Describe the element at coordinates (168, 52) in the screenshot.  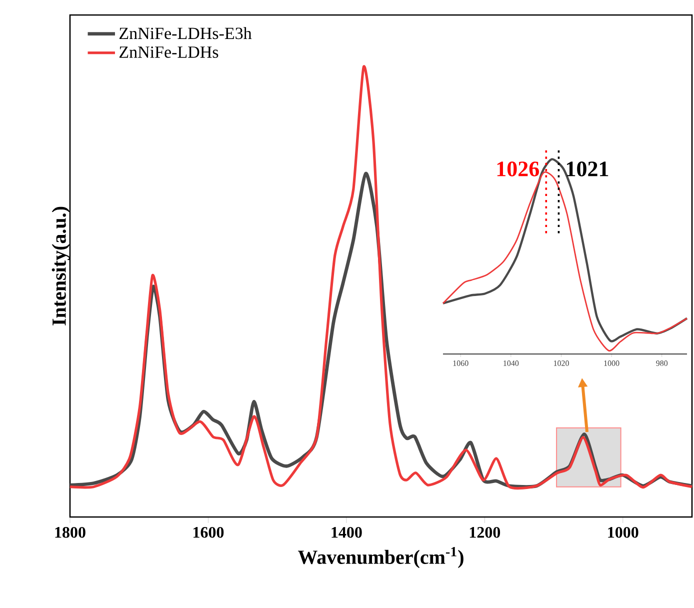
I see `legend-label: ZnNiFe-LDHs` at that location.